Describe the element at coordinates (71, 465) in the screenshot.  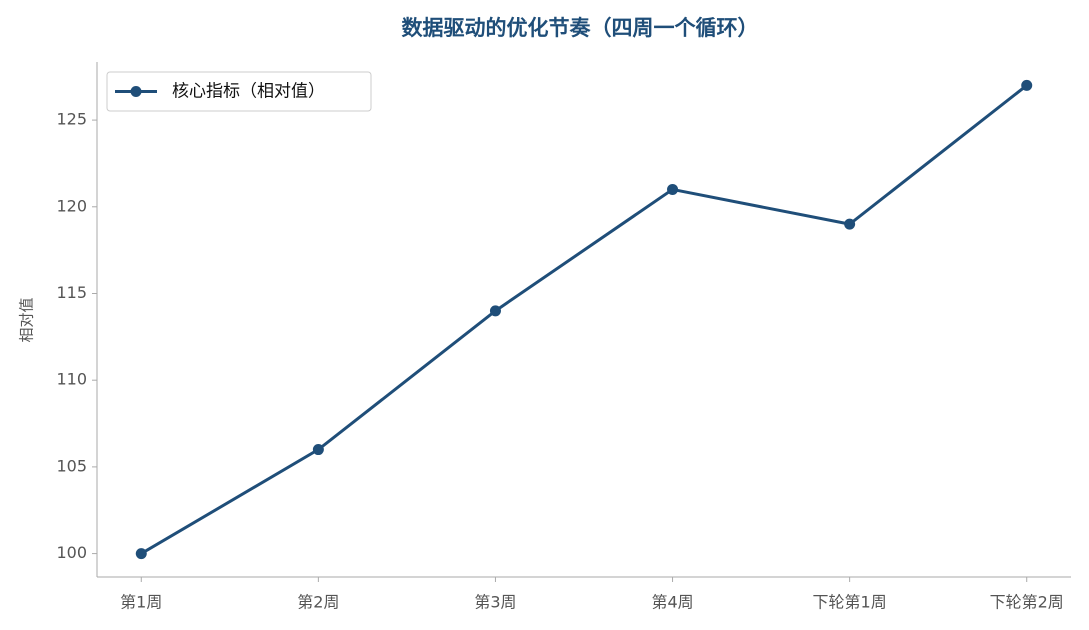
I see `y-tick-label: 105` at that location.